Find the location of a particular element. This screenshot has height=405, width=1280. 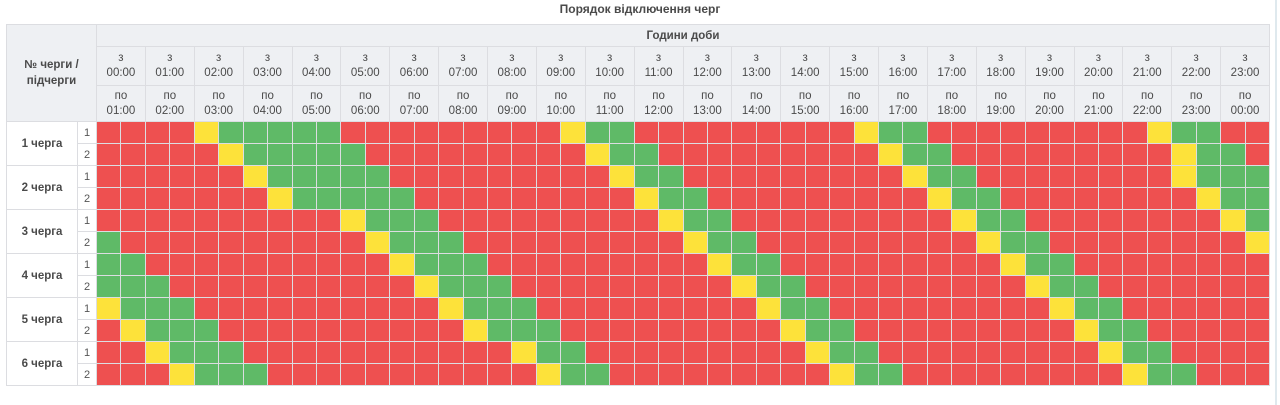

hour-to-header: по 02:00 is located at coordinates (169, 103).